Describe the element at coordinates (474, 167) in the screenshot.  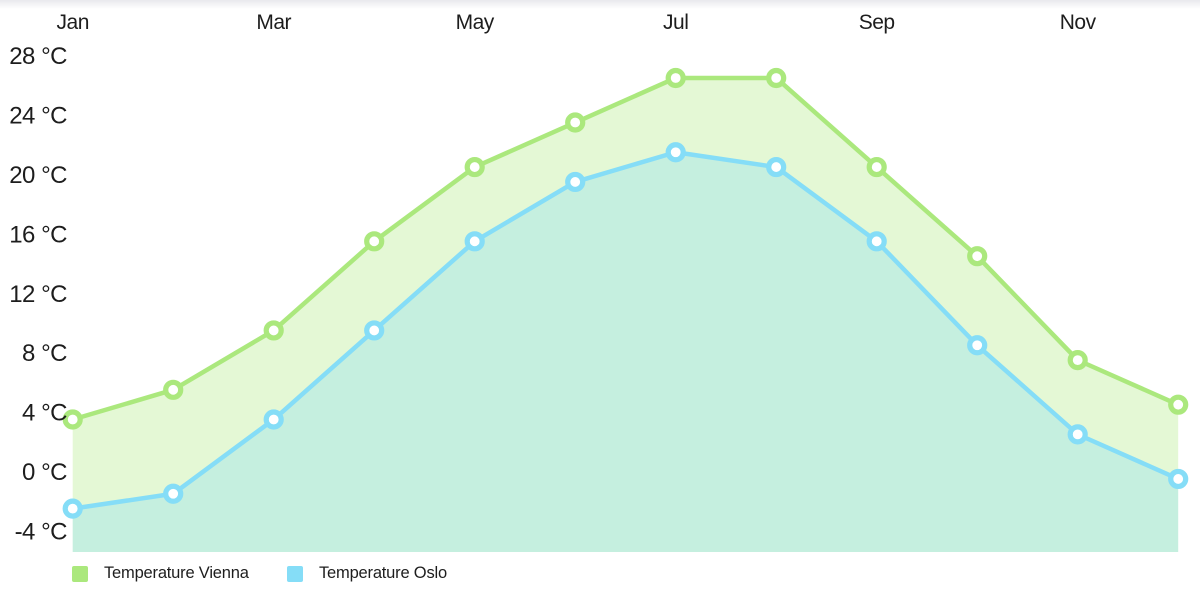
I see `data-point-vienna-may` at that location.